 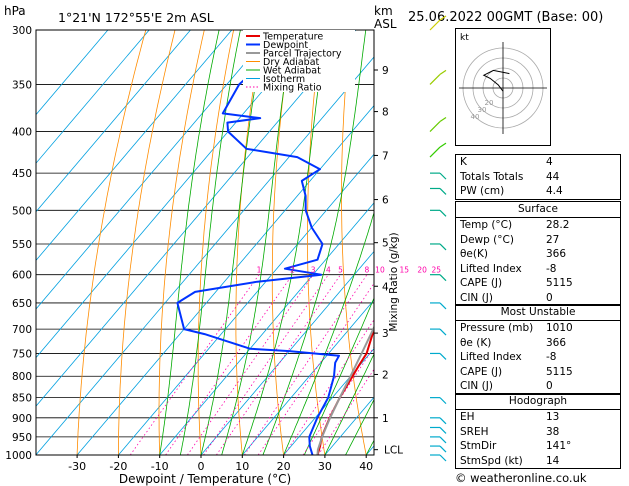 What do you see at coordinates (340, 270) in the screenshot?
I see `mixing-ratio-label: 5` at bounding box center [340, 270].